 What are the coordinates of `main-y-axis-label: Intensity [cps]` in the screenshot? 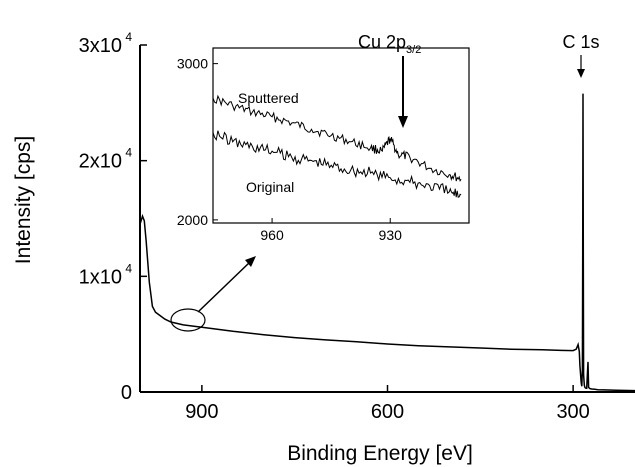 It's located at (23, 200).